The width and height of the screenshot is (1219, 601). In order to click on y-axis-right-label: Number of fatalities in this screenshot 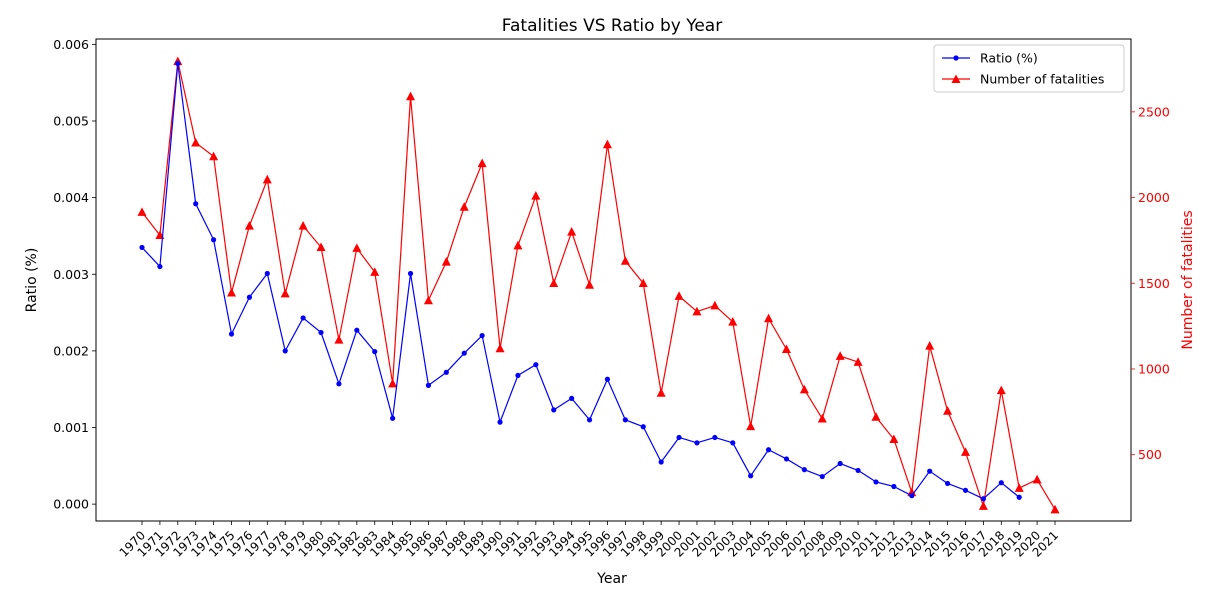, I will do `click(1188, 279)`.